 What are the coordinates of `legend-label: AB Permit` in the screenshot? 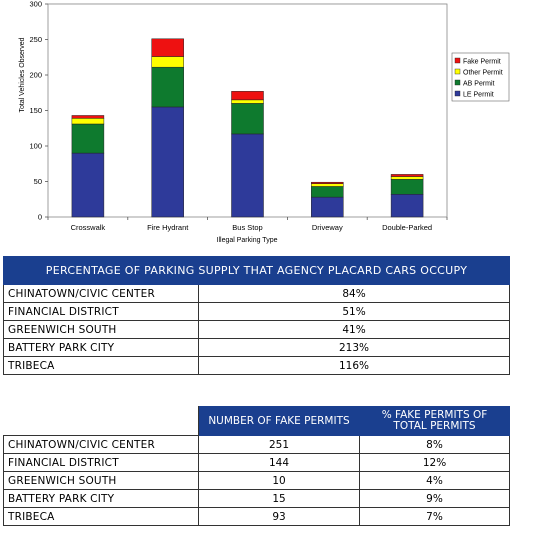 It's located at (479, 84).